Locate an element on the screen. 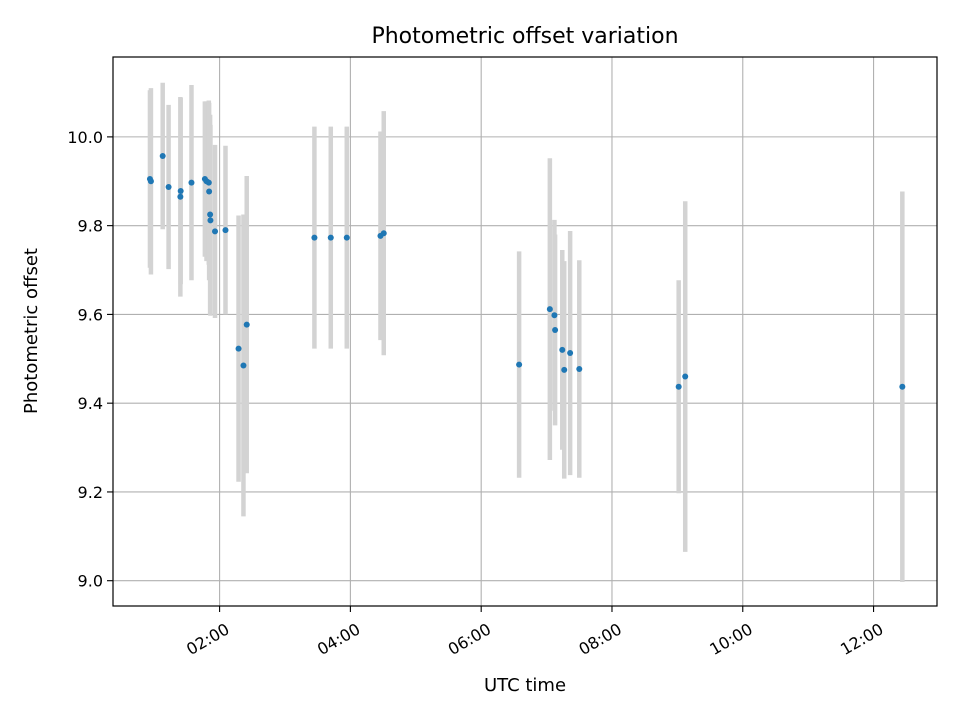 The image size is (960, 720). x-axis-label: UTC time is located at coordinates (525, 685).